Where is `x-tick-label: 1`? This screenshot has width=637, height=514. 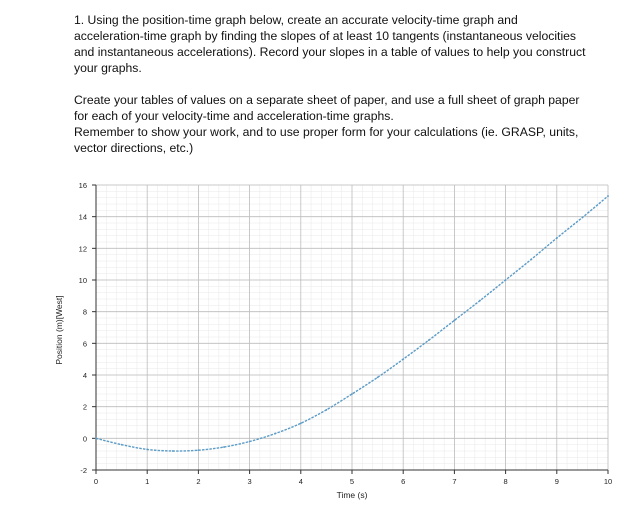 x-tick-label: 1 is located at coordinates (147, 481).